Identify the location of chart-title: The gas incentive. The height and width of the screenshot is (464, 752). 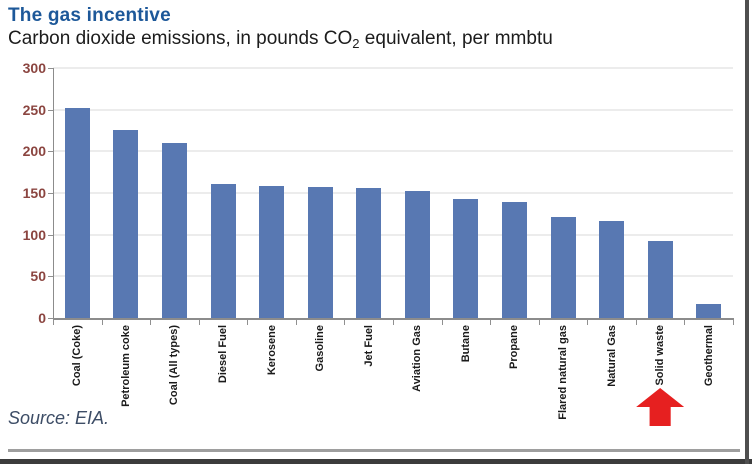
(89, 15).